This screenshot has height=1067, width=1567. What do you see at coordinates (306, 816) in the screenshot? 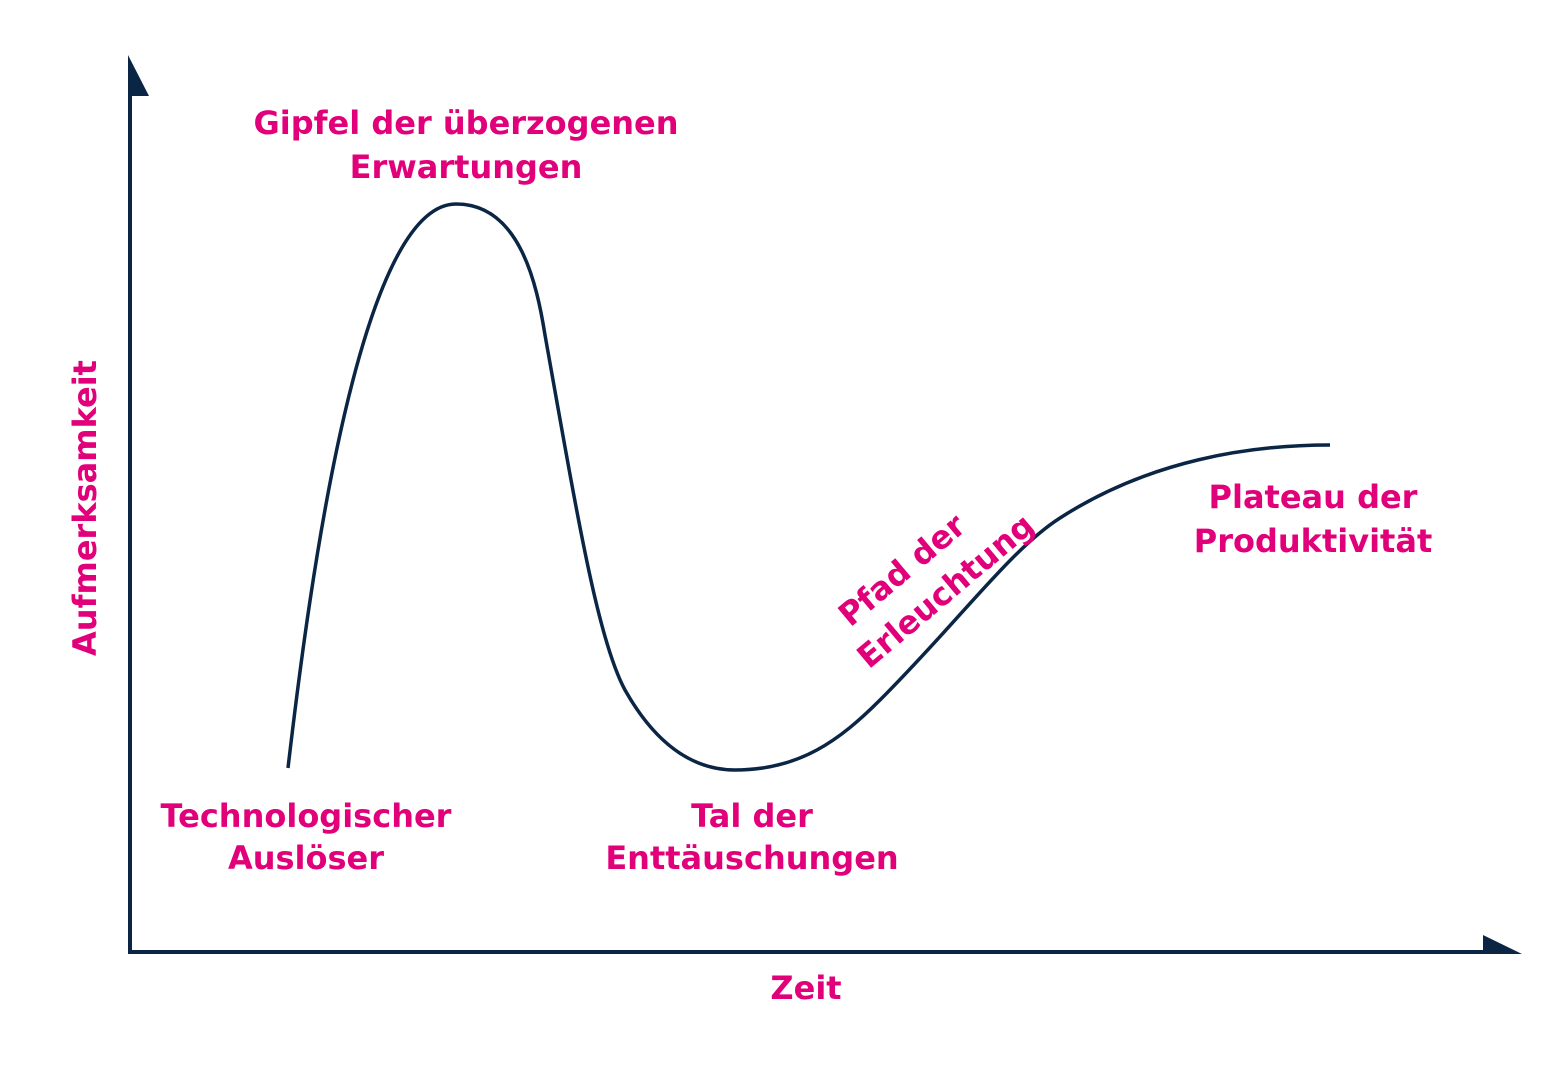
I see `phase-label: Technologischer` at bounding box center [306, 816].